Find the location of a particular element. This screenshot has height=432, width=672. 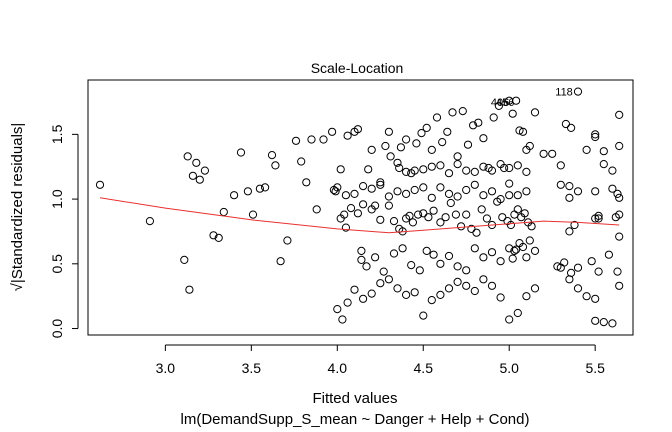

y-axis: 0.0 0.5 1.0 1.5 is located at coordinates (64, 231).